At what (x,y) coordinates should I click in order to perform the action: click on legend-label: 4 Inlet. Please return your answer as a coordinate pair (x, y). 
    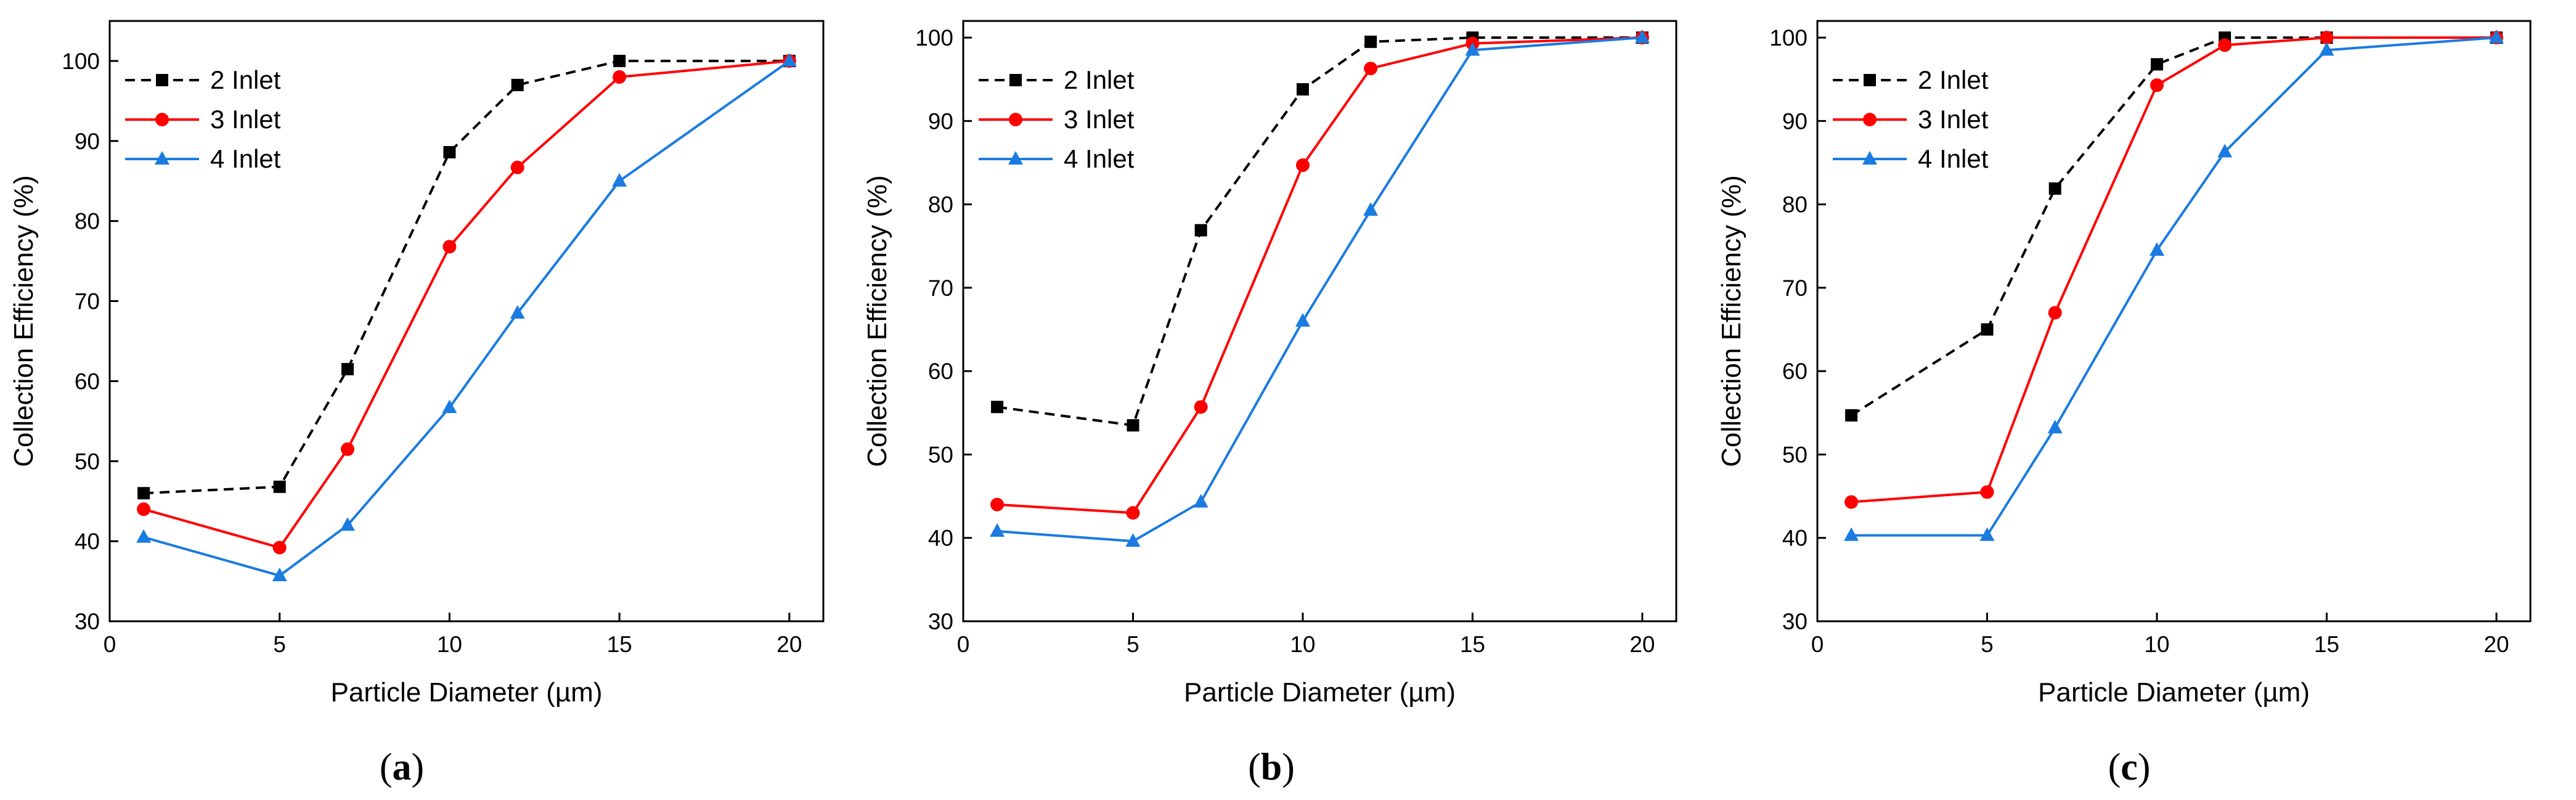
    Looking at the image, I should click on (1099, 158).